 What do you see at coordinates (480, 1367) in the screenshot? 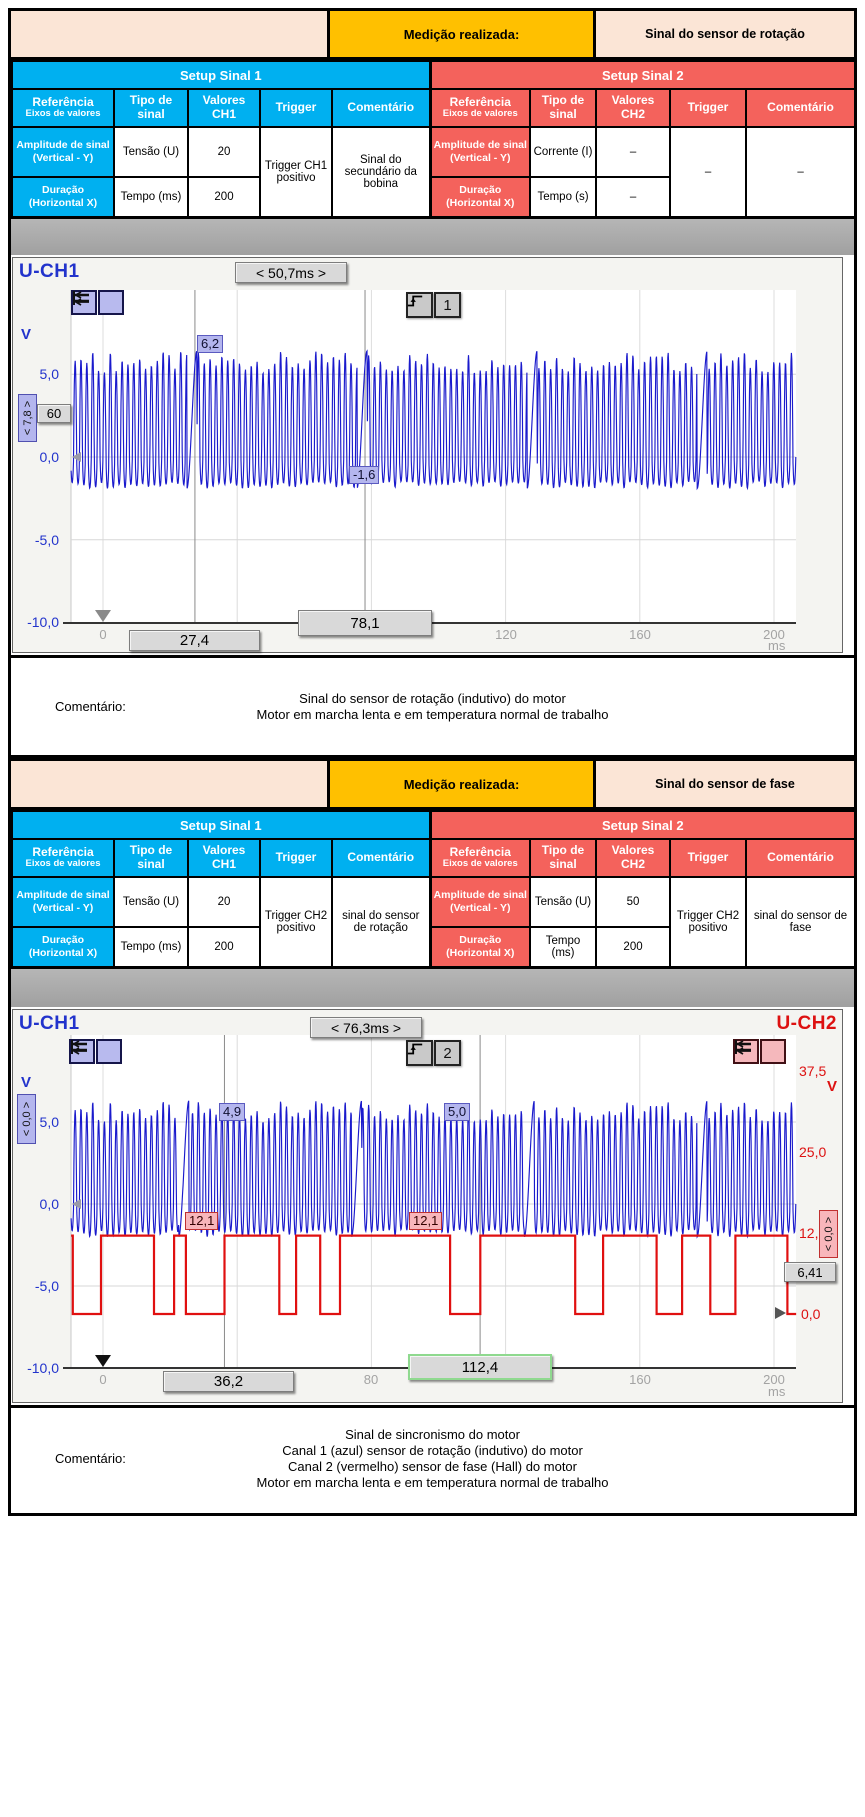
I see `cursor2-time-readout: 112,4` at bounding box center [480, 1367].